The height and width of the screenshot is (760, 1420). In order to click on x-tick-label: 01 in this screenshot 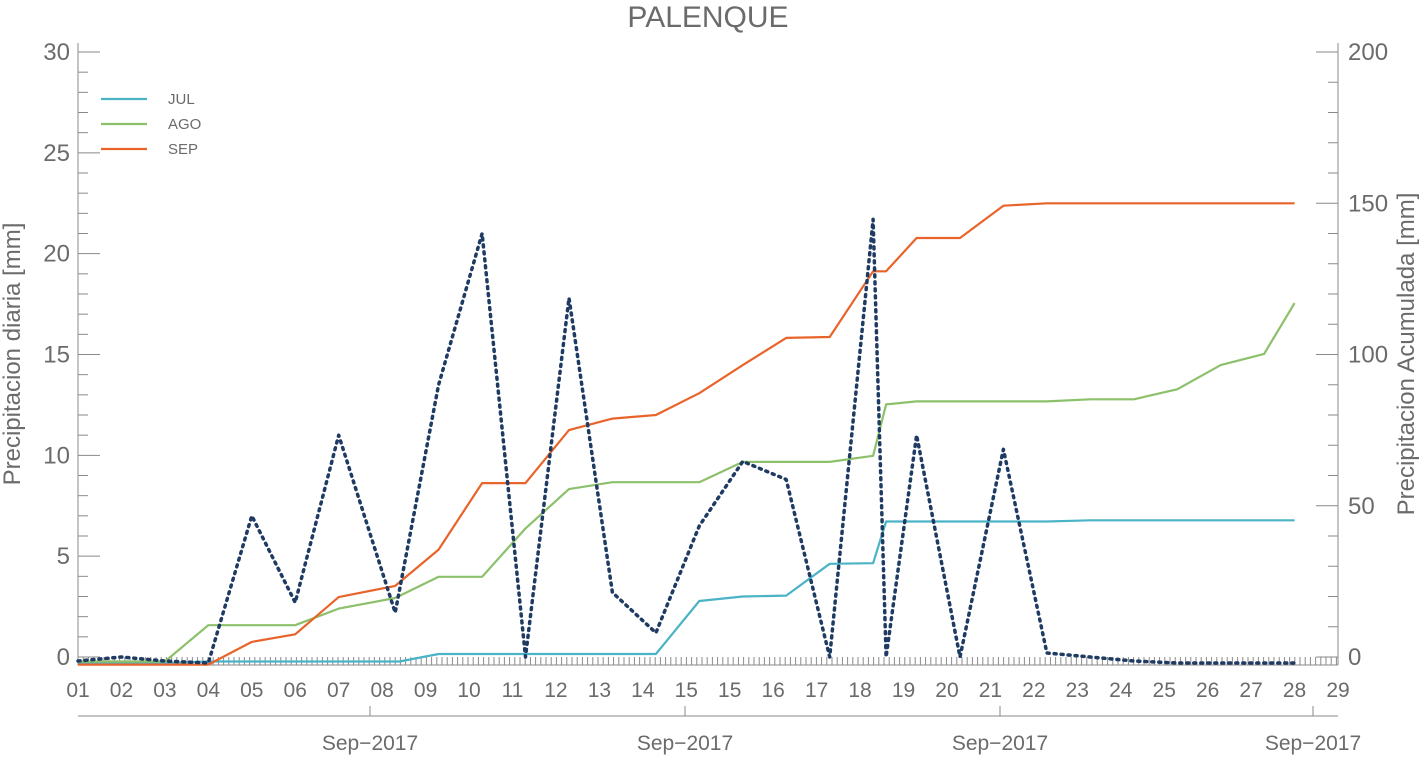, I will do `click(77, 690)`.